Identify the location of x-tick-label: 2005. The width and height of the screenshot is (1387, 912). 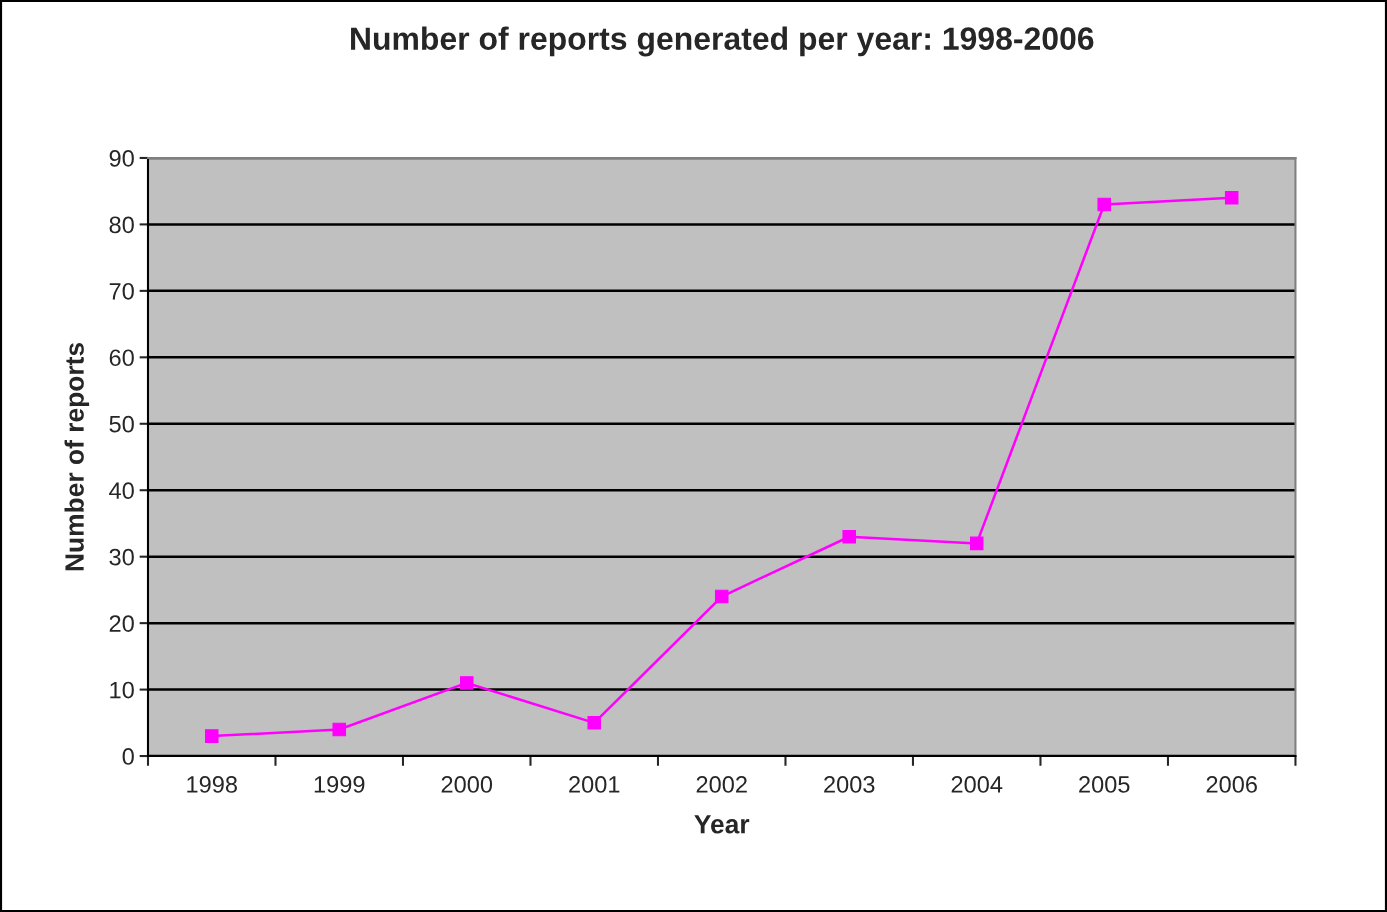
(1104, 784).